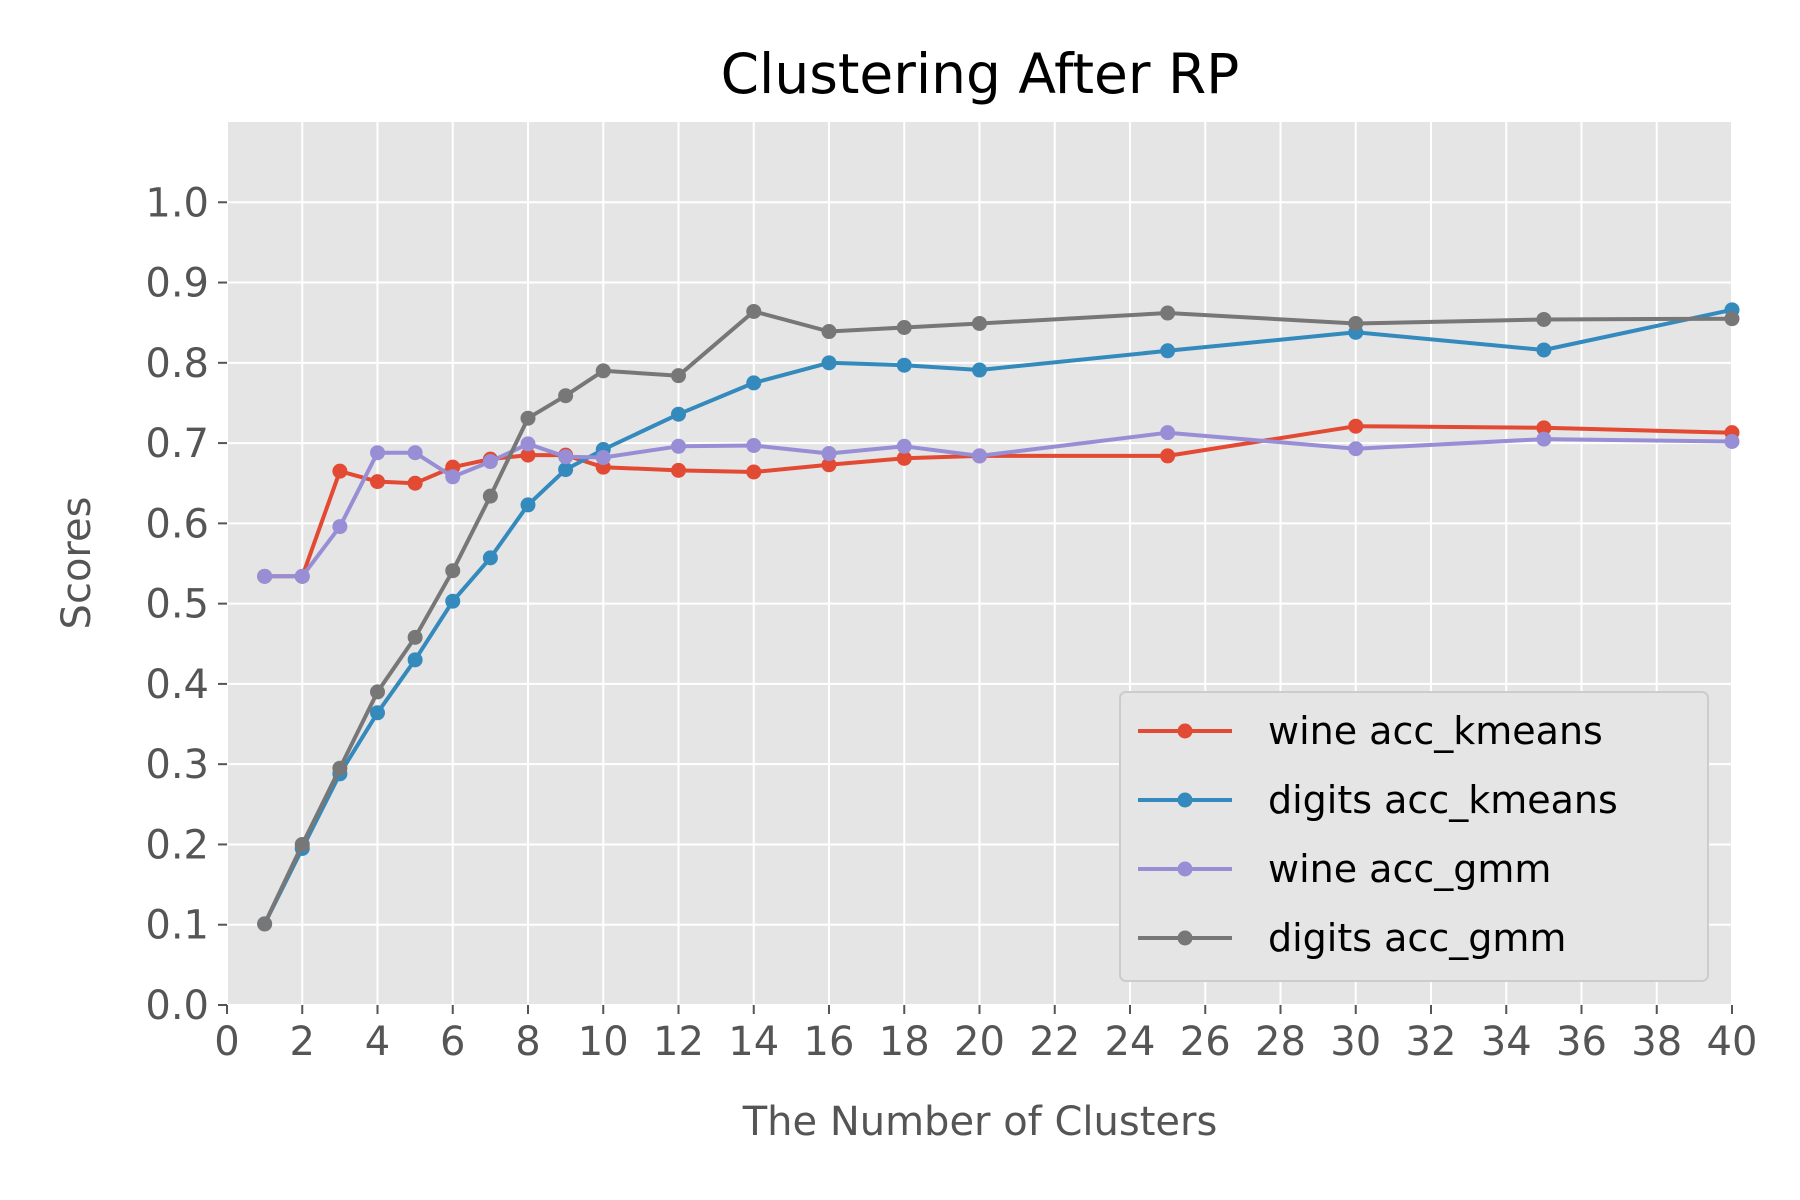  What do you see at coordinates (77, 563) in the screenshot?
I see `y-axis-label: Scores` at bounding box center [77, 563].